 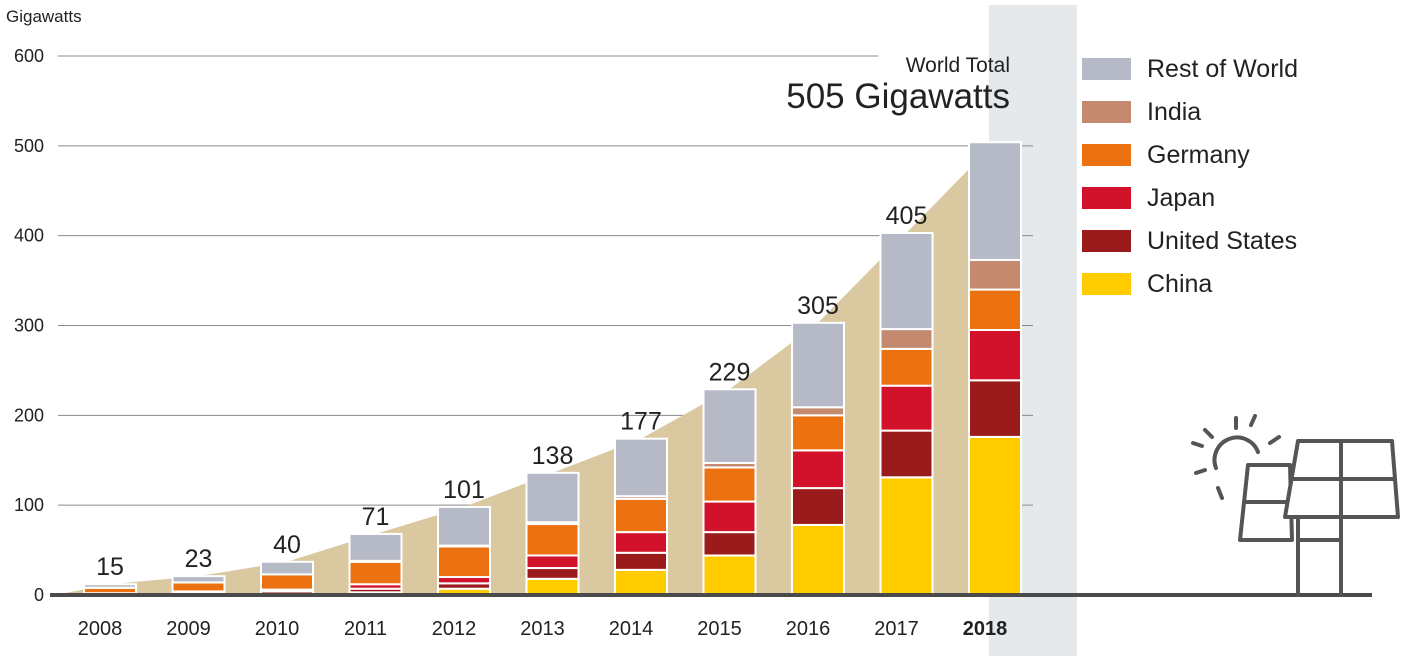 I want to click on legend-swatch-rest-of-world, so click(x=1106, y=69).